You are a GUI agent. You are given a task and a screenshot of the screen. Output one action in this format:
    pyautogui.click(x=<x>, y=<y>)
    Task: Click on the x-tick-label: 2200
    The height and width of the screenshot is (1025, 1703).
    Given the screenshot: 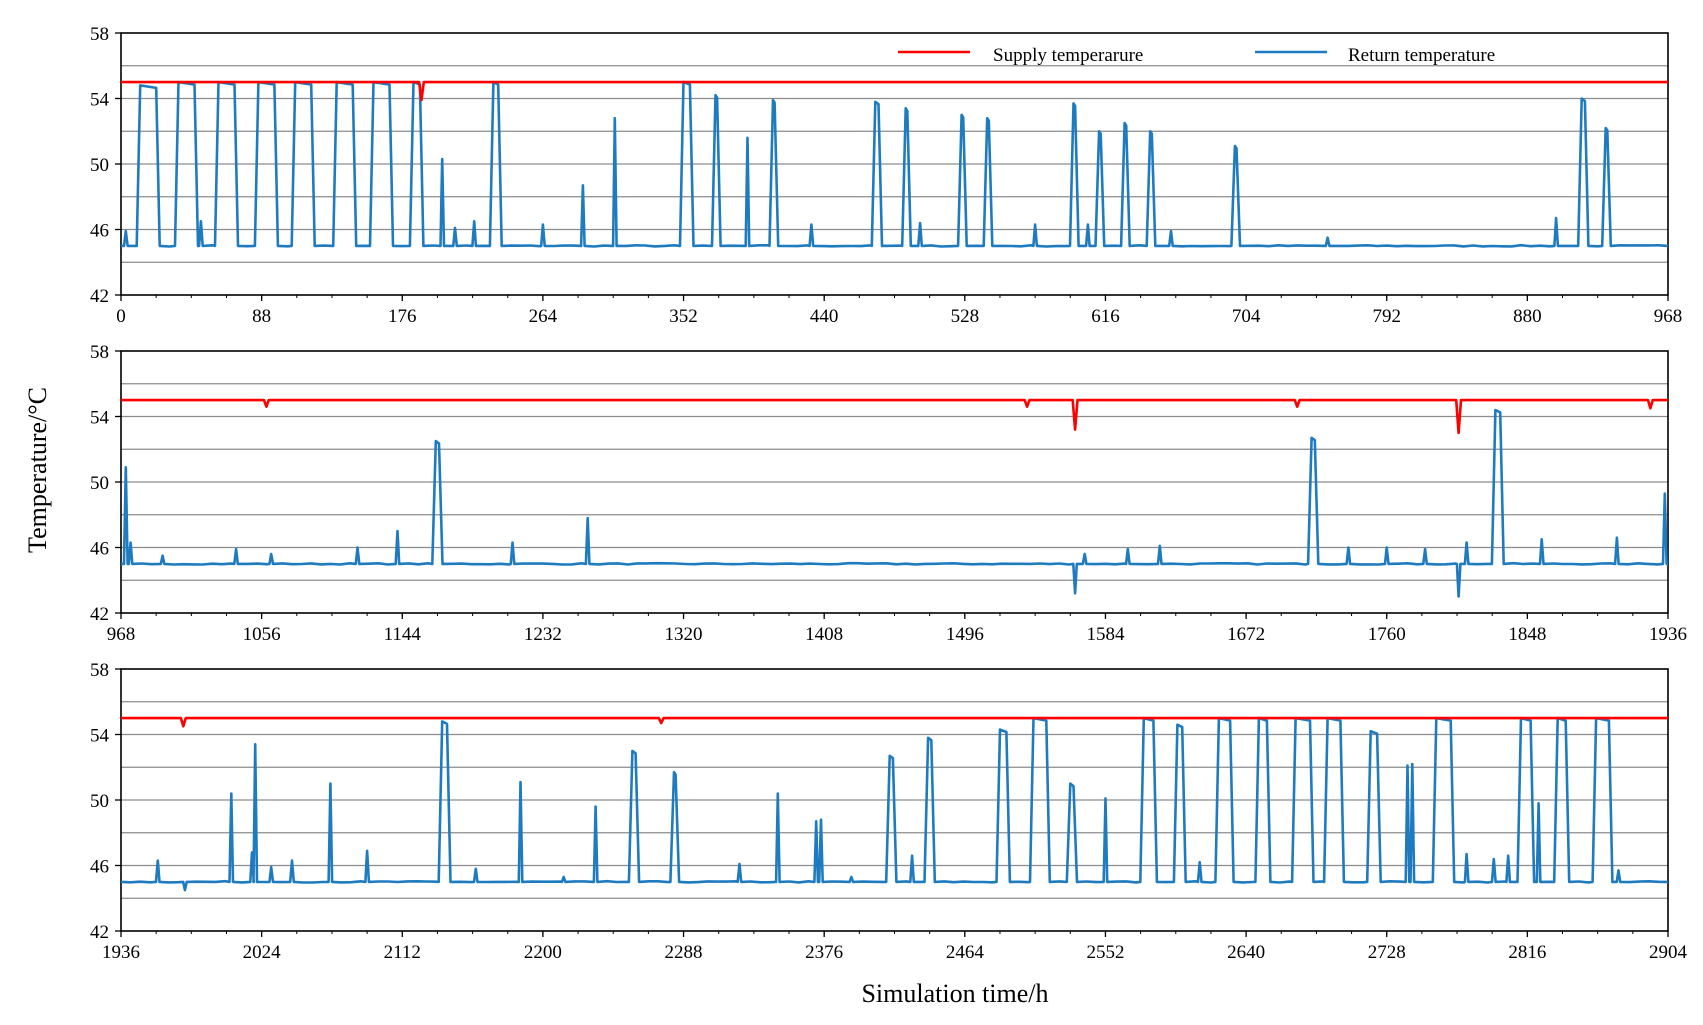 What is the action you would take?
    pyautogui.click(x=543, y=952)
    